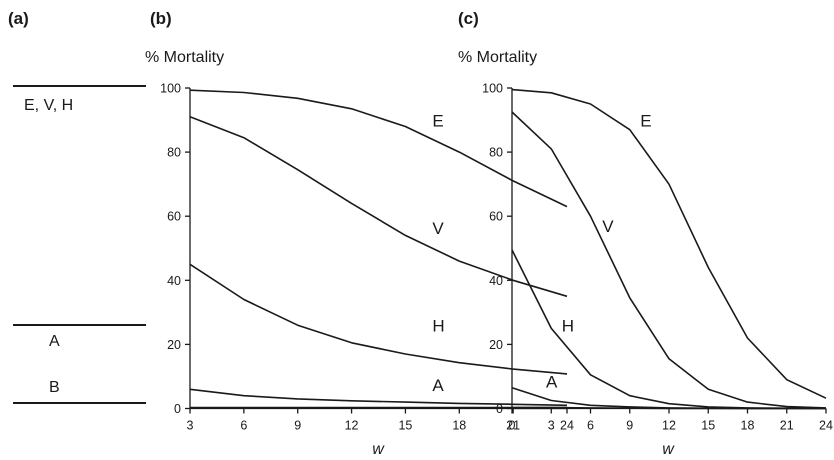 The height and width of the screenshot is (460, 834). I want to click on panel-b-x-tick-label: 21, so click(513, 426).